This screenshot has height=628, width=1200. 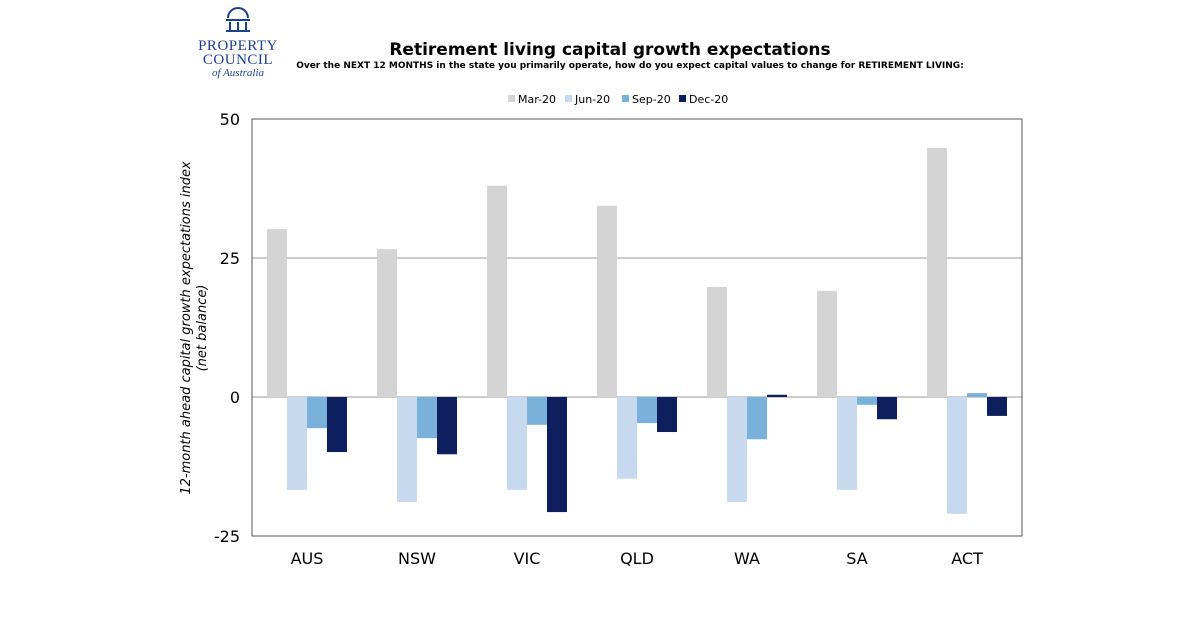 I want to click on x-tick-label: ACT, so click(x=967, y=558).